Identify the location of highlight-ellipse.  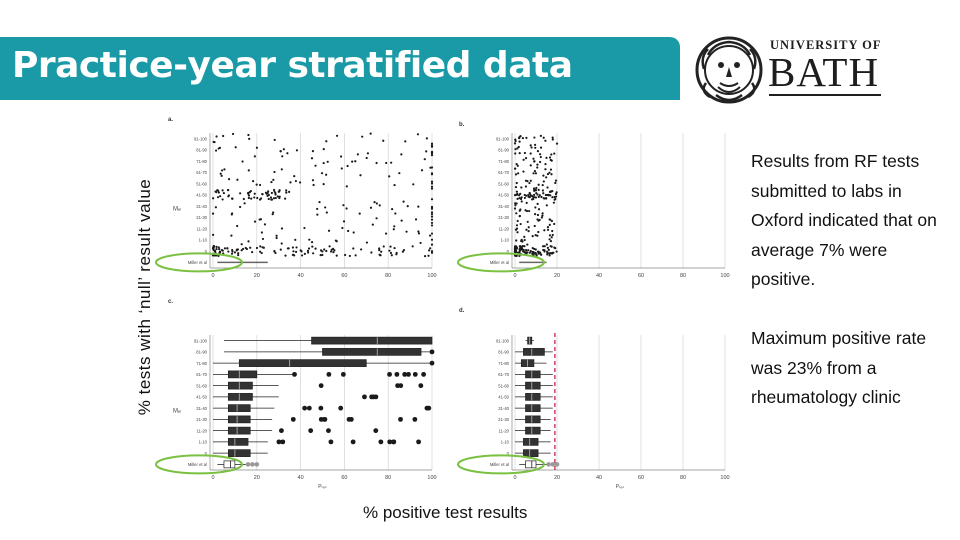
(501, 464).